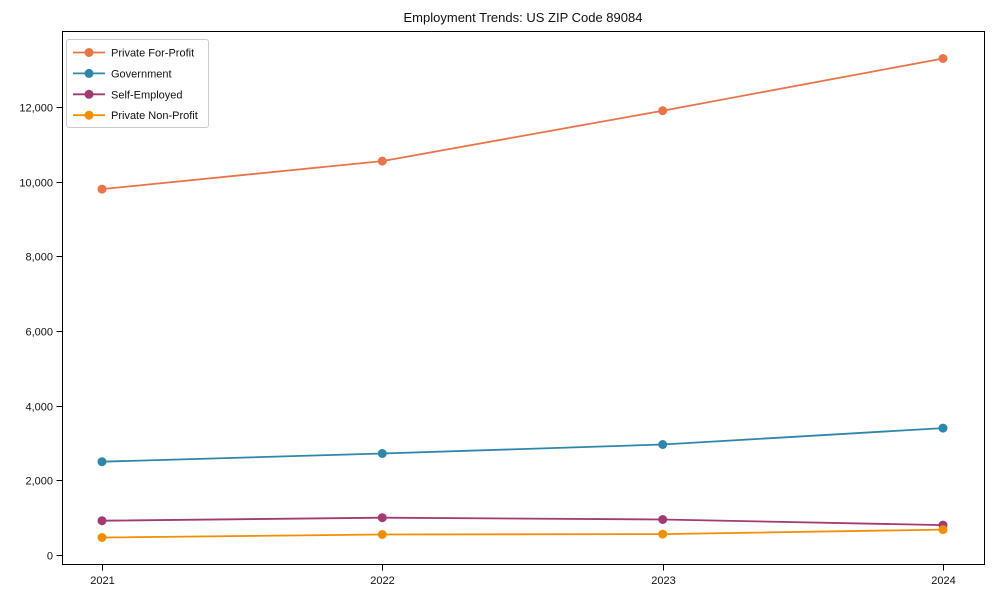 The image size is (1000, 600). I want to click on legend-item: Government, so click(122, 74).